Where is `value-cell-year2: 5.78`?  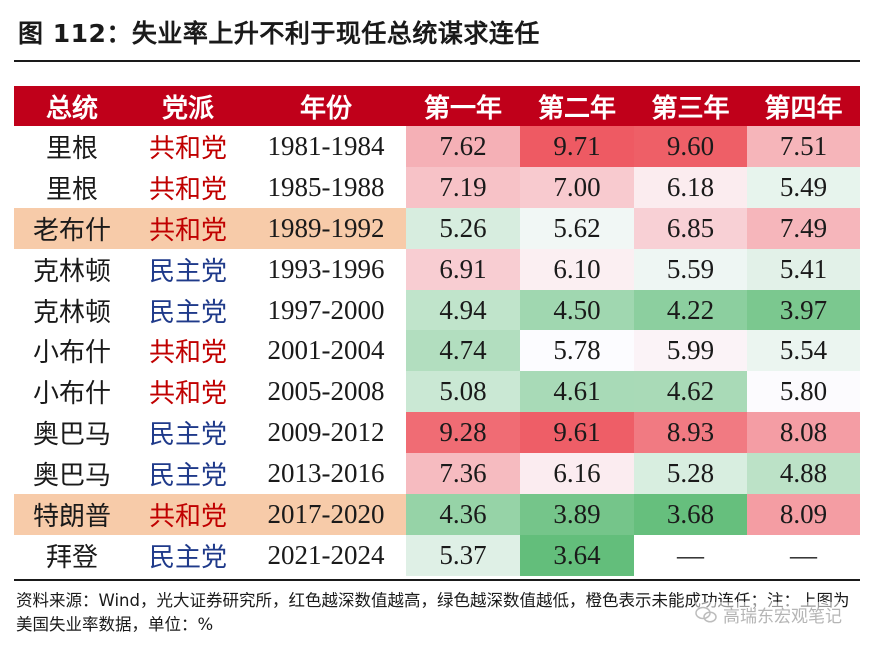 value-cell-year2: 5.78 is located at coordinates (577, 351).